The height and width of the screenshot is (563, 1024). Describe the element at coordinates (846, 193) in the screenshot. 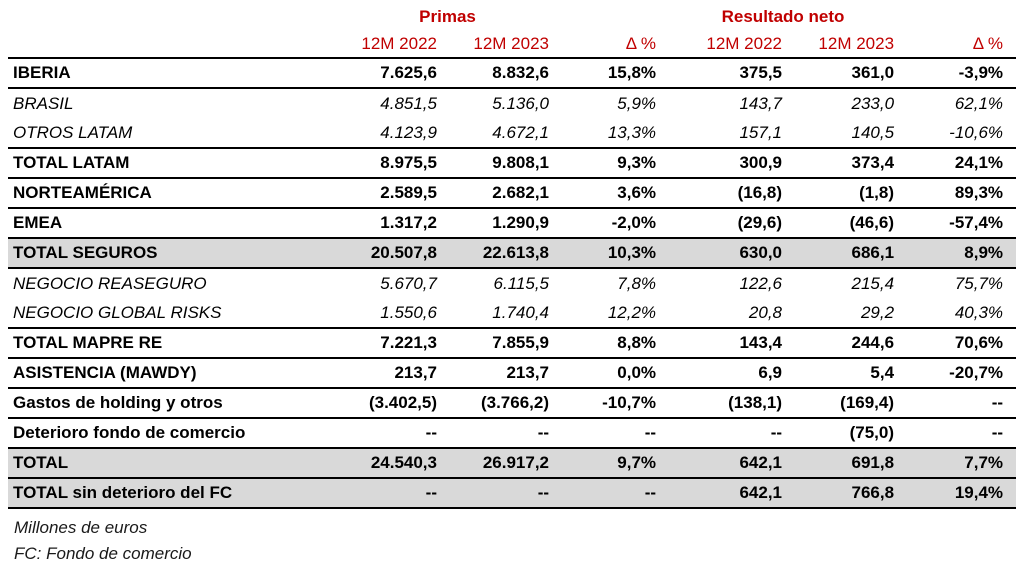

I see `cell-value: (1,8)` at that location.